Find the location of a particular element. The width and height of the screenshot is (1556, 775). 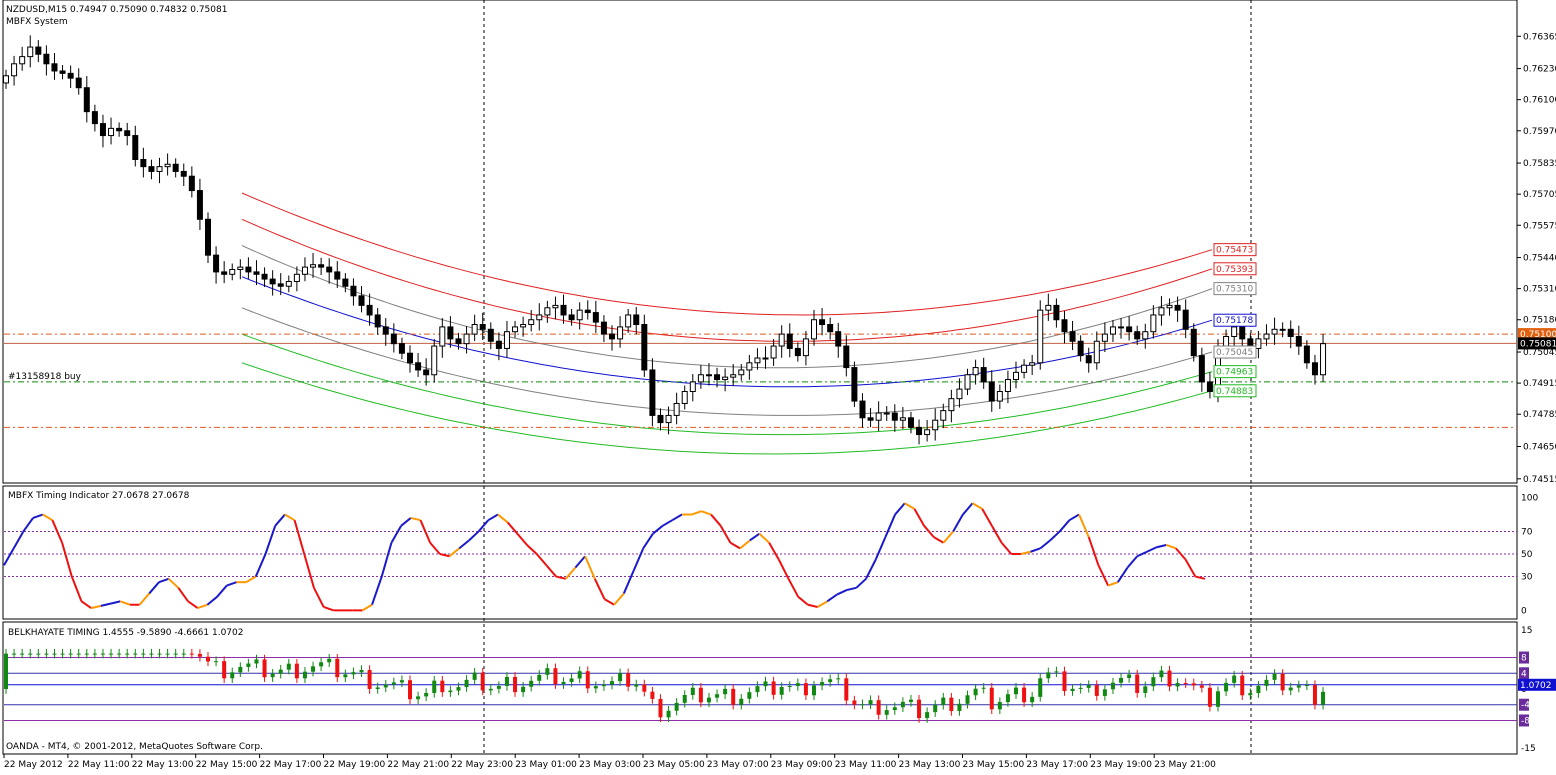

price-tick-label: 0.75045 is located at coordinates (1539, 353).